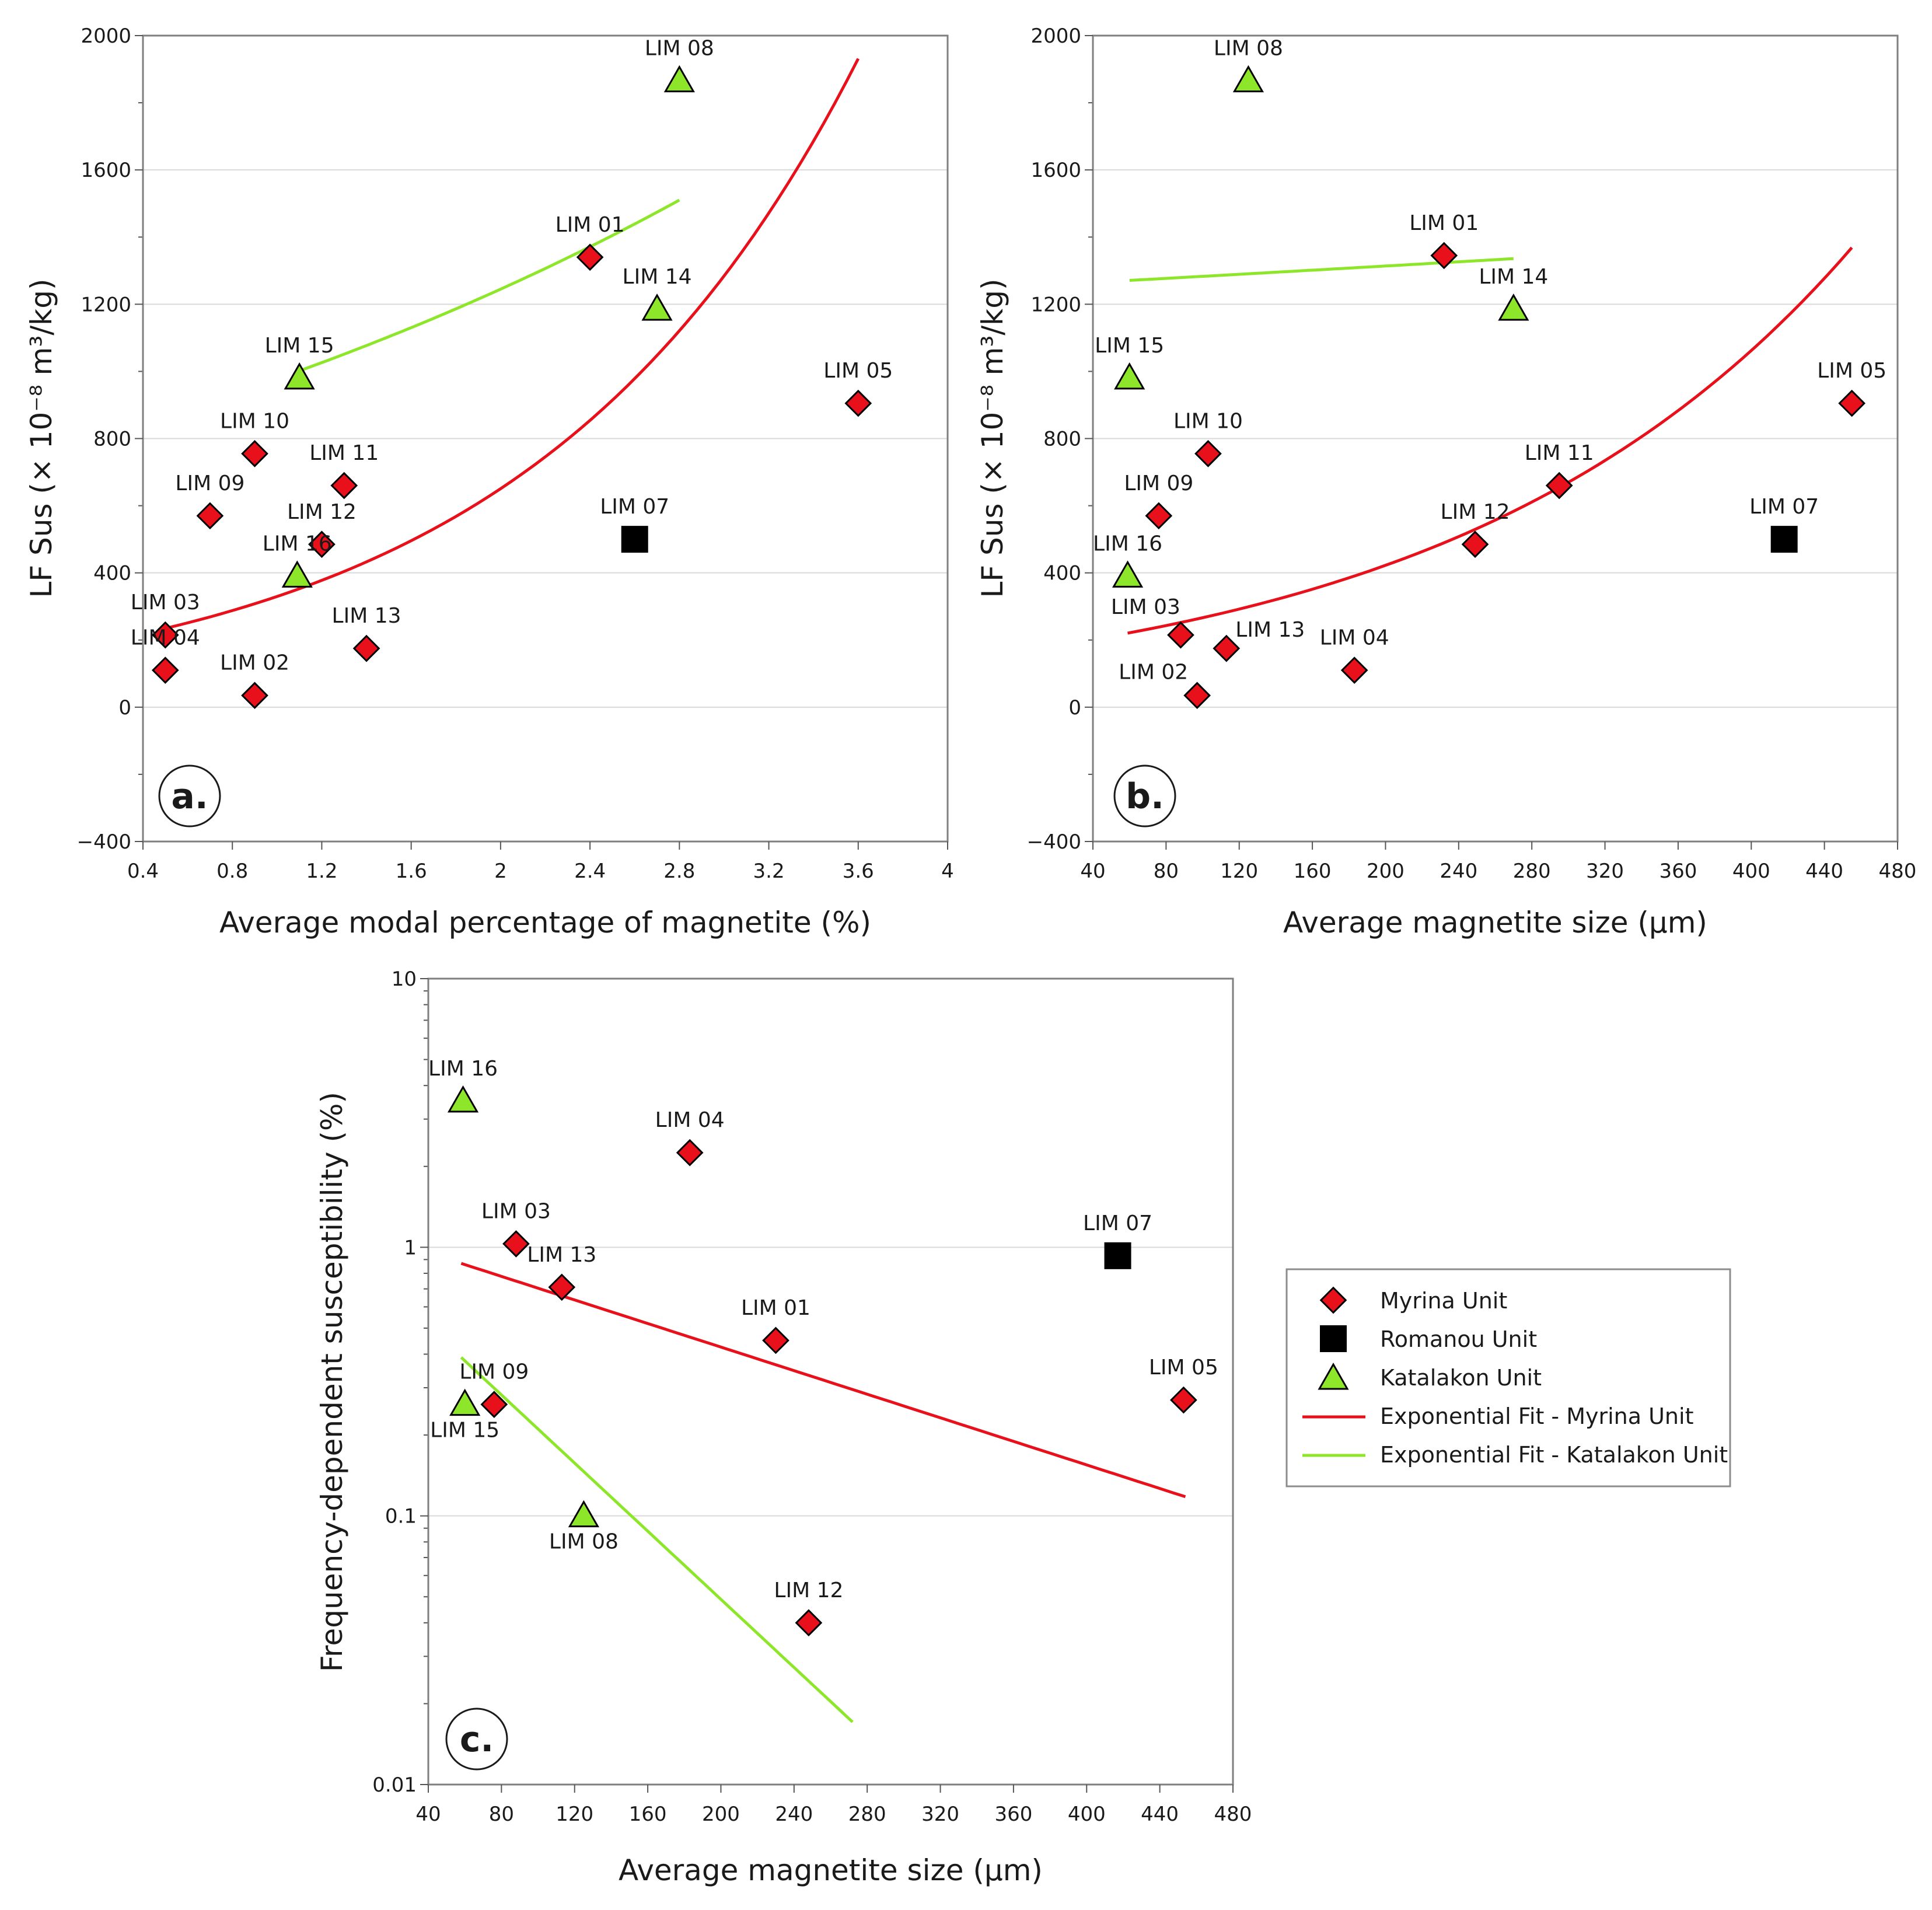  I want to click on panel-badge-circle, so click(476, 1740).